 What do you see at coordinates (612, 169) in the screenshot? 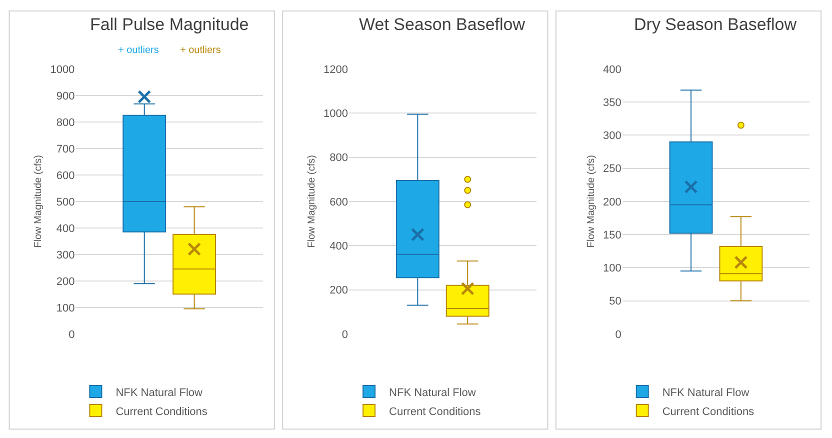
I see `y-tick-label: 250` at bounding box center [612, 169].